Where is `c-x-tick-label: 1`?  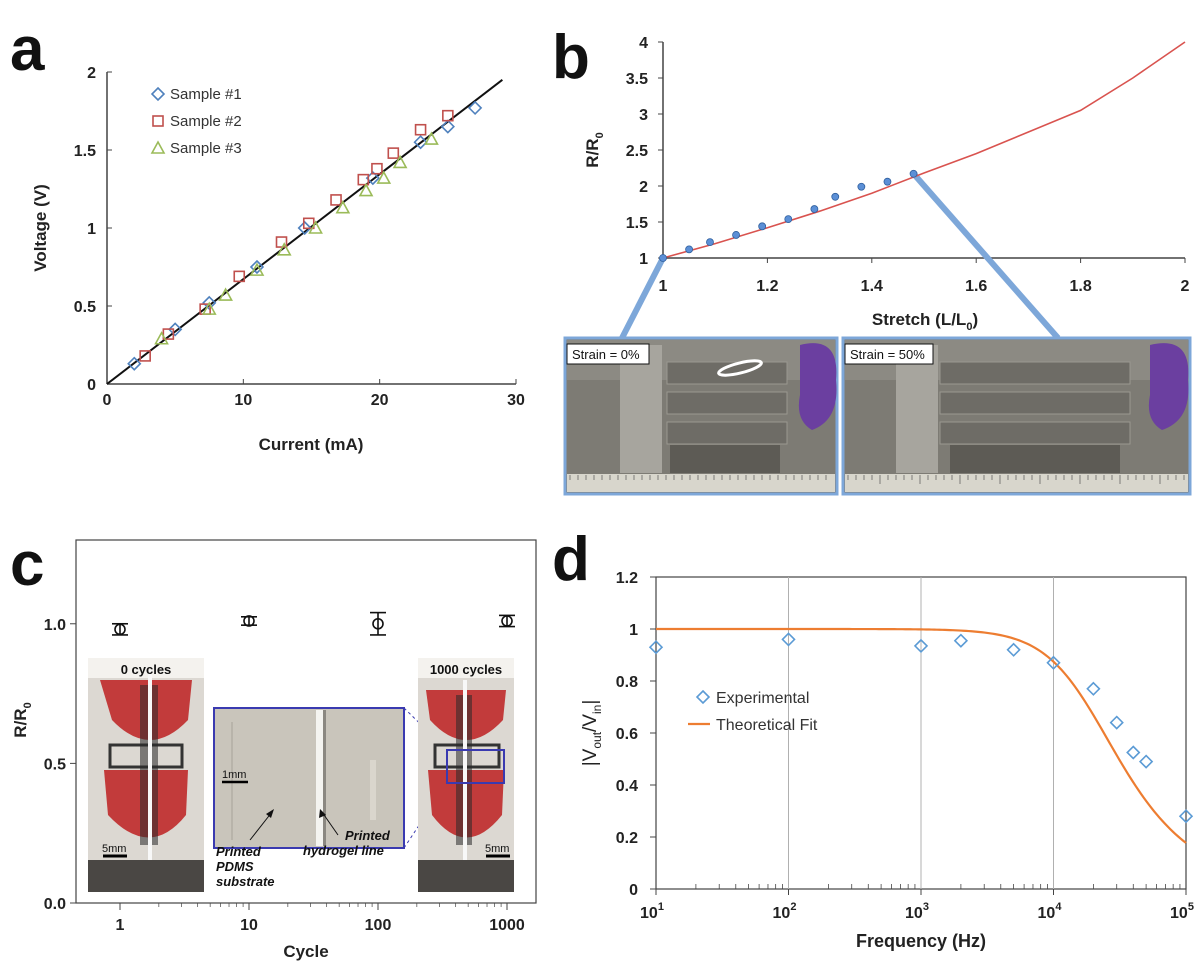
c-x-tick-label: 1 is located at coordinates (120, 925).